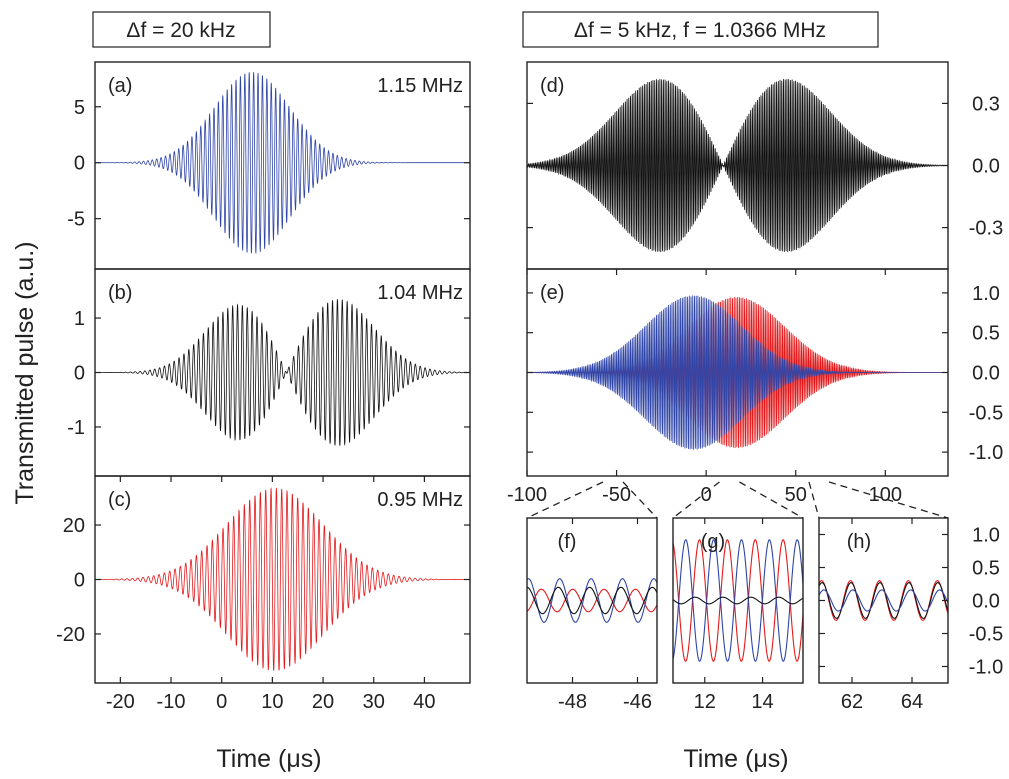 This screenshot has height=779, width=1009. What do you see at coordinates (282, 579) in the screenshot?
I see `series-c-red` at bounding box center [282, 579].